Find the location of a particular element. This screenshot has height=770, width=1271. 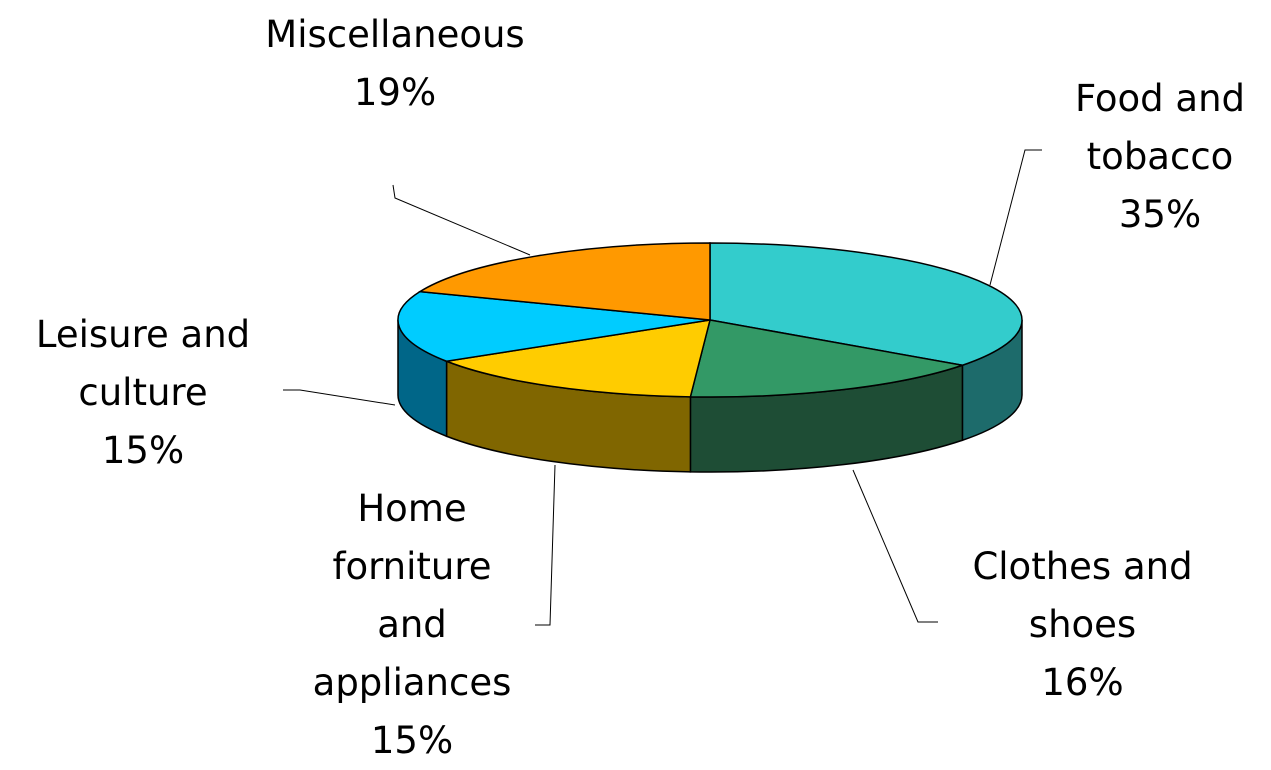

pie-tops is located at coordinates (710, 320).